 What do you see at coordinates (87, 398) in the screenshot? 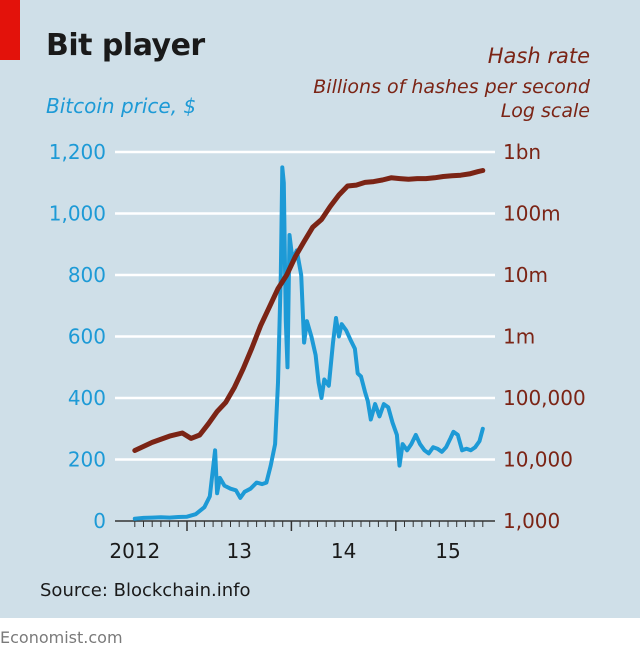
I see `left-tick-label: 400` at bounding box center [87, 398].